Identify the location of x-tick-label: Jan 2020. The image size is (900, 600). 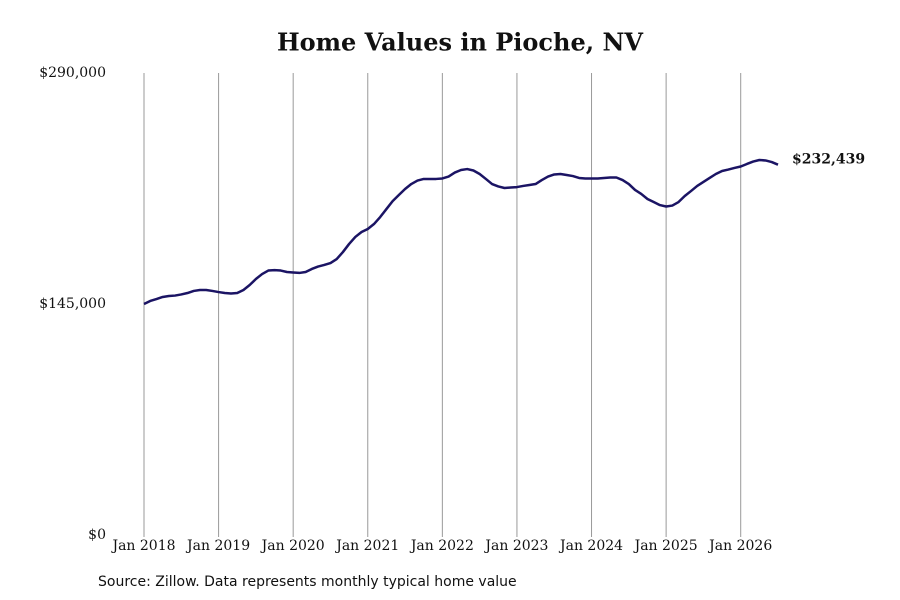
(292, 546).